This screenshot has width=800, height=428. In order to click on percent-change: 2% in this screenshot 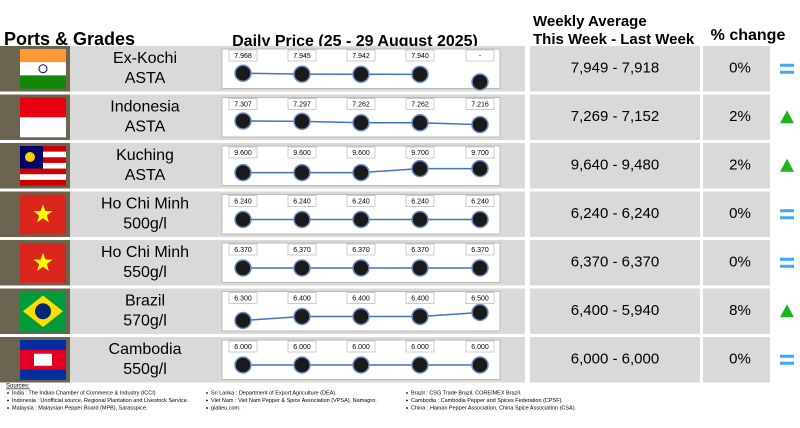, I will do `click(740, 165)`.